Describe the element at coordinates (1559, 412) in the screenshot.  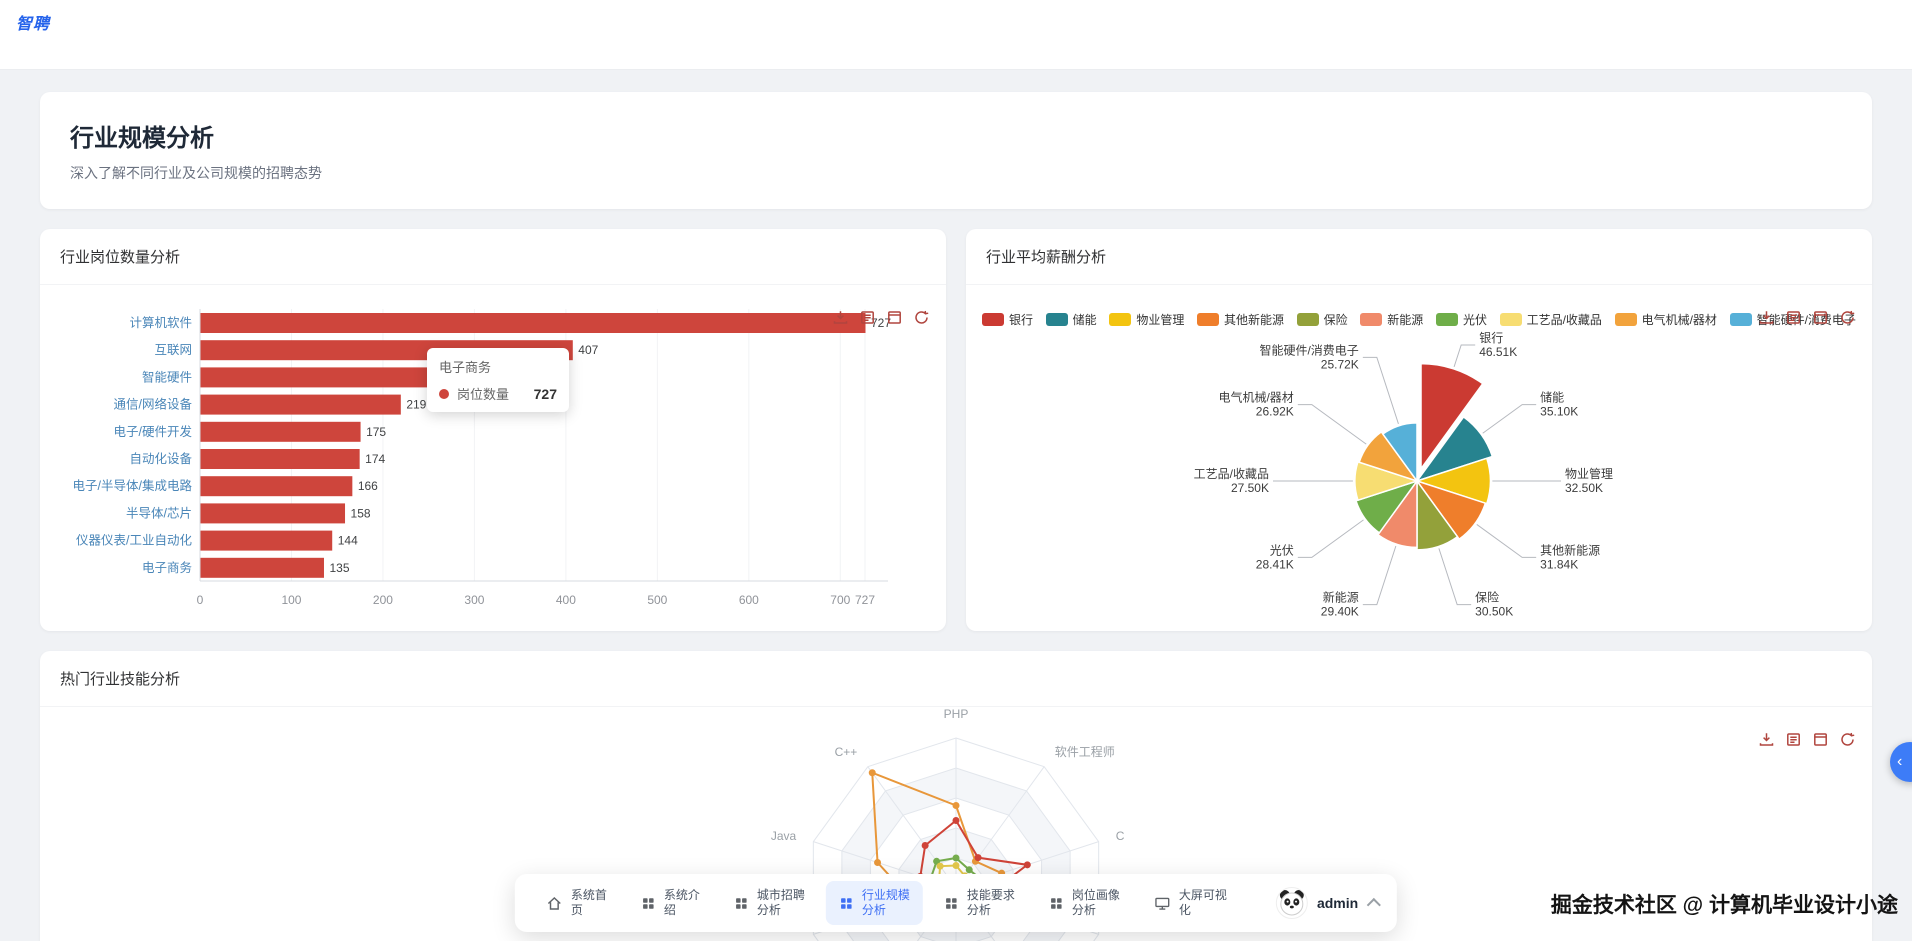
I see `pie-label-value: 35.10K` at that location.